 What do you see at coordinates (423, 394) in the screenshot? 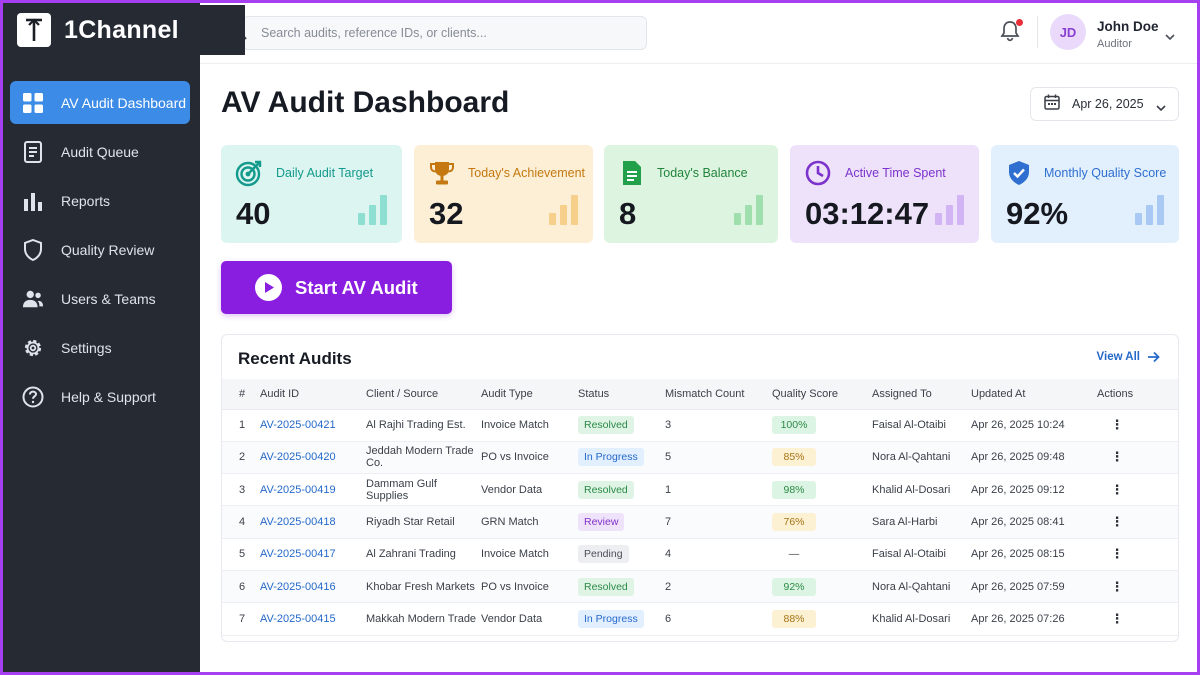
I see `column-header: Client / Source` at bounding box center [423, 394].